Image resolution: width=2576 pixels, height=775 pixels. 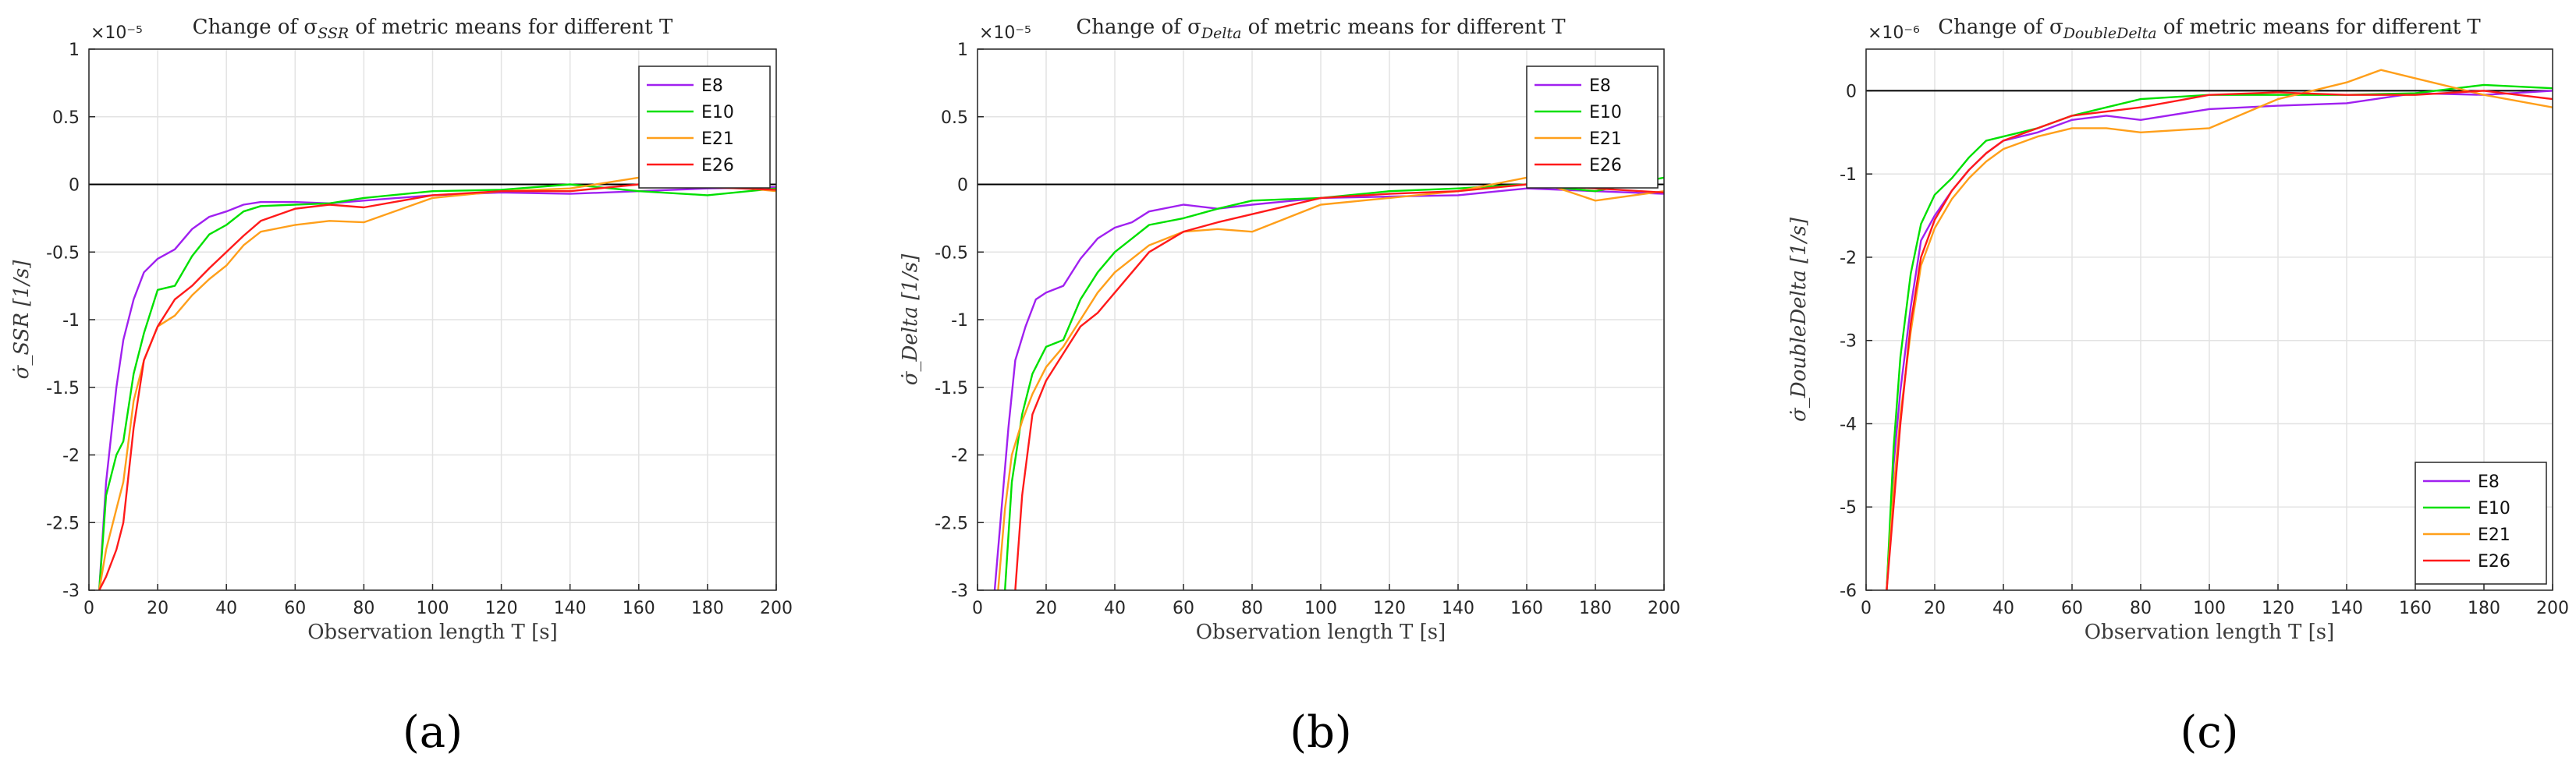 What do you see at coordinates (1848, 424) in the screenshot?
I see `y-tick-label: -4` at bounding box center [1848, 424].